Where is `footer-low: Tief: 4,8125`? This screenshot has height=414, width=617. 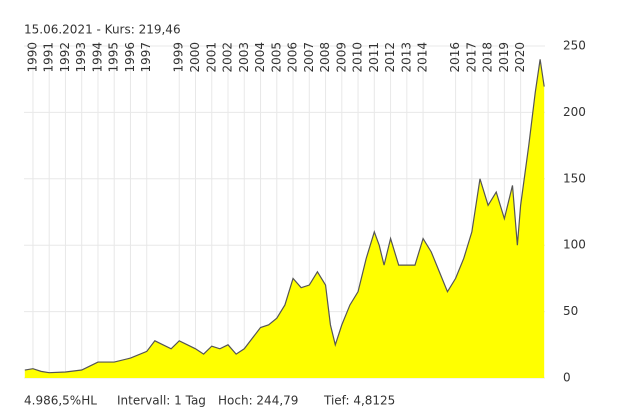 footer-low: Tief: 4,8125 is located at coordinates (359, 401).